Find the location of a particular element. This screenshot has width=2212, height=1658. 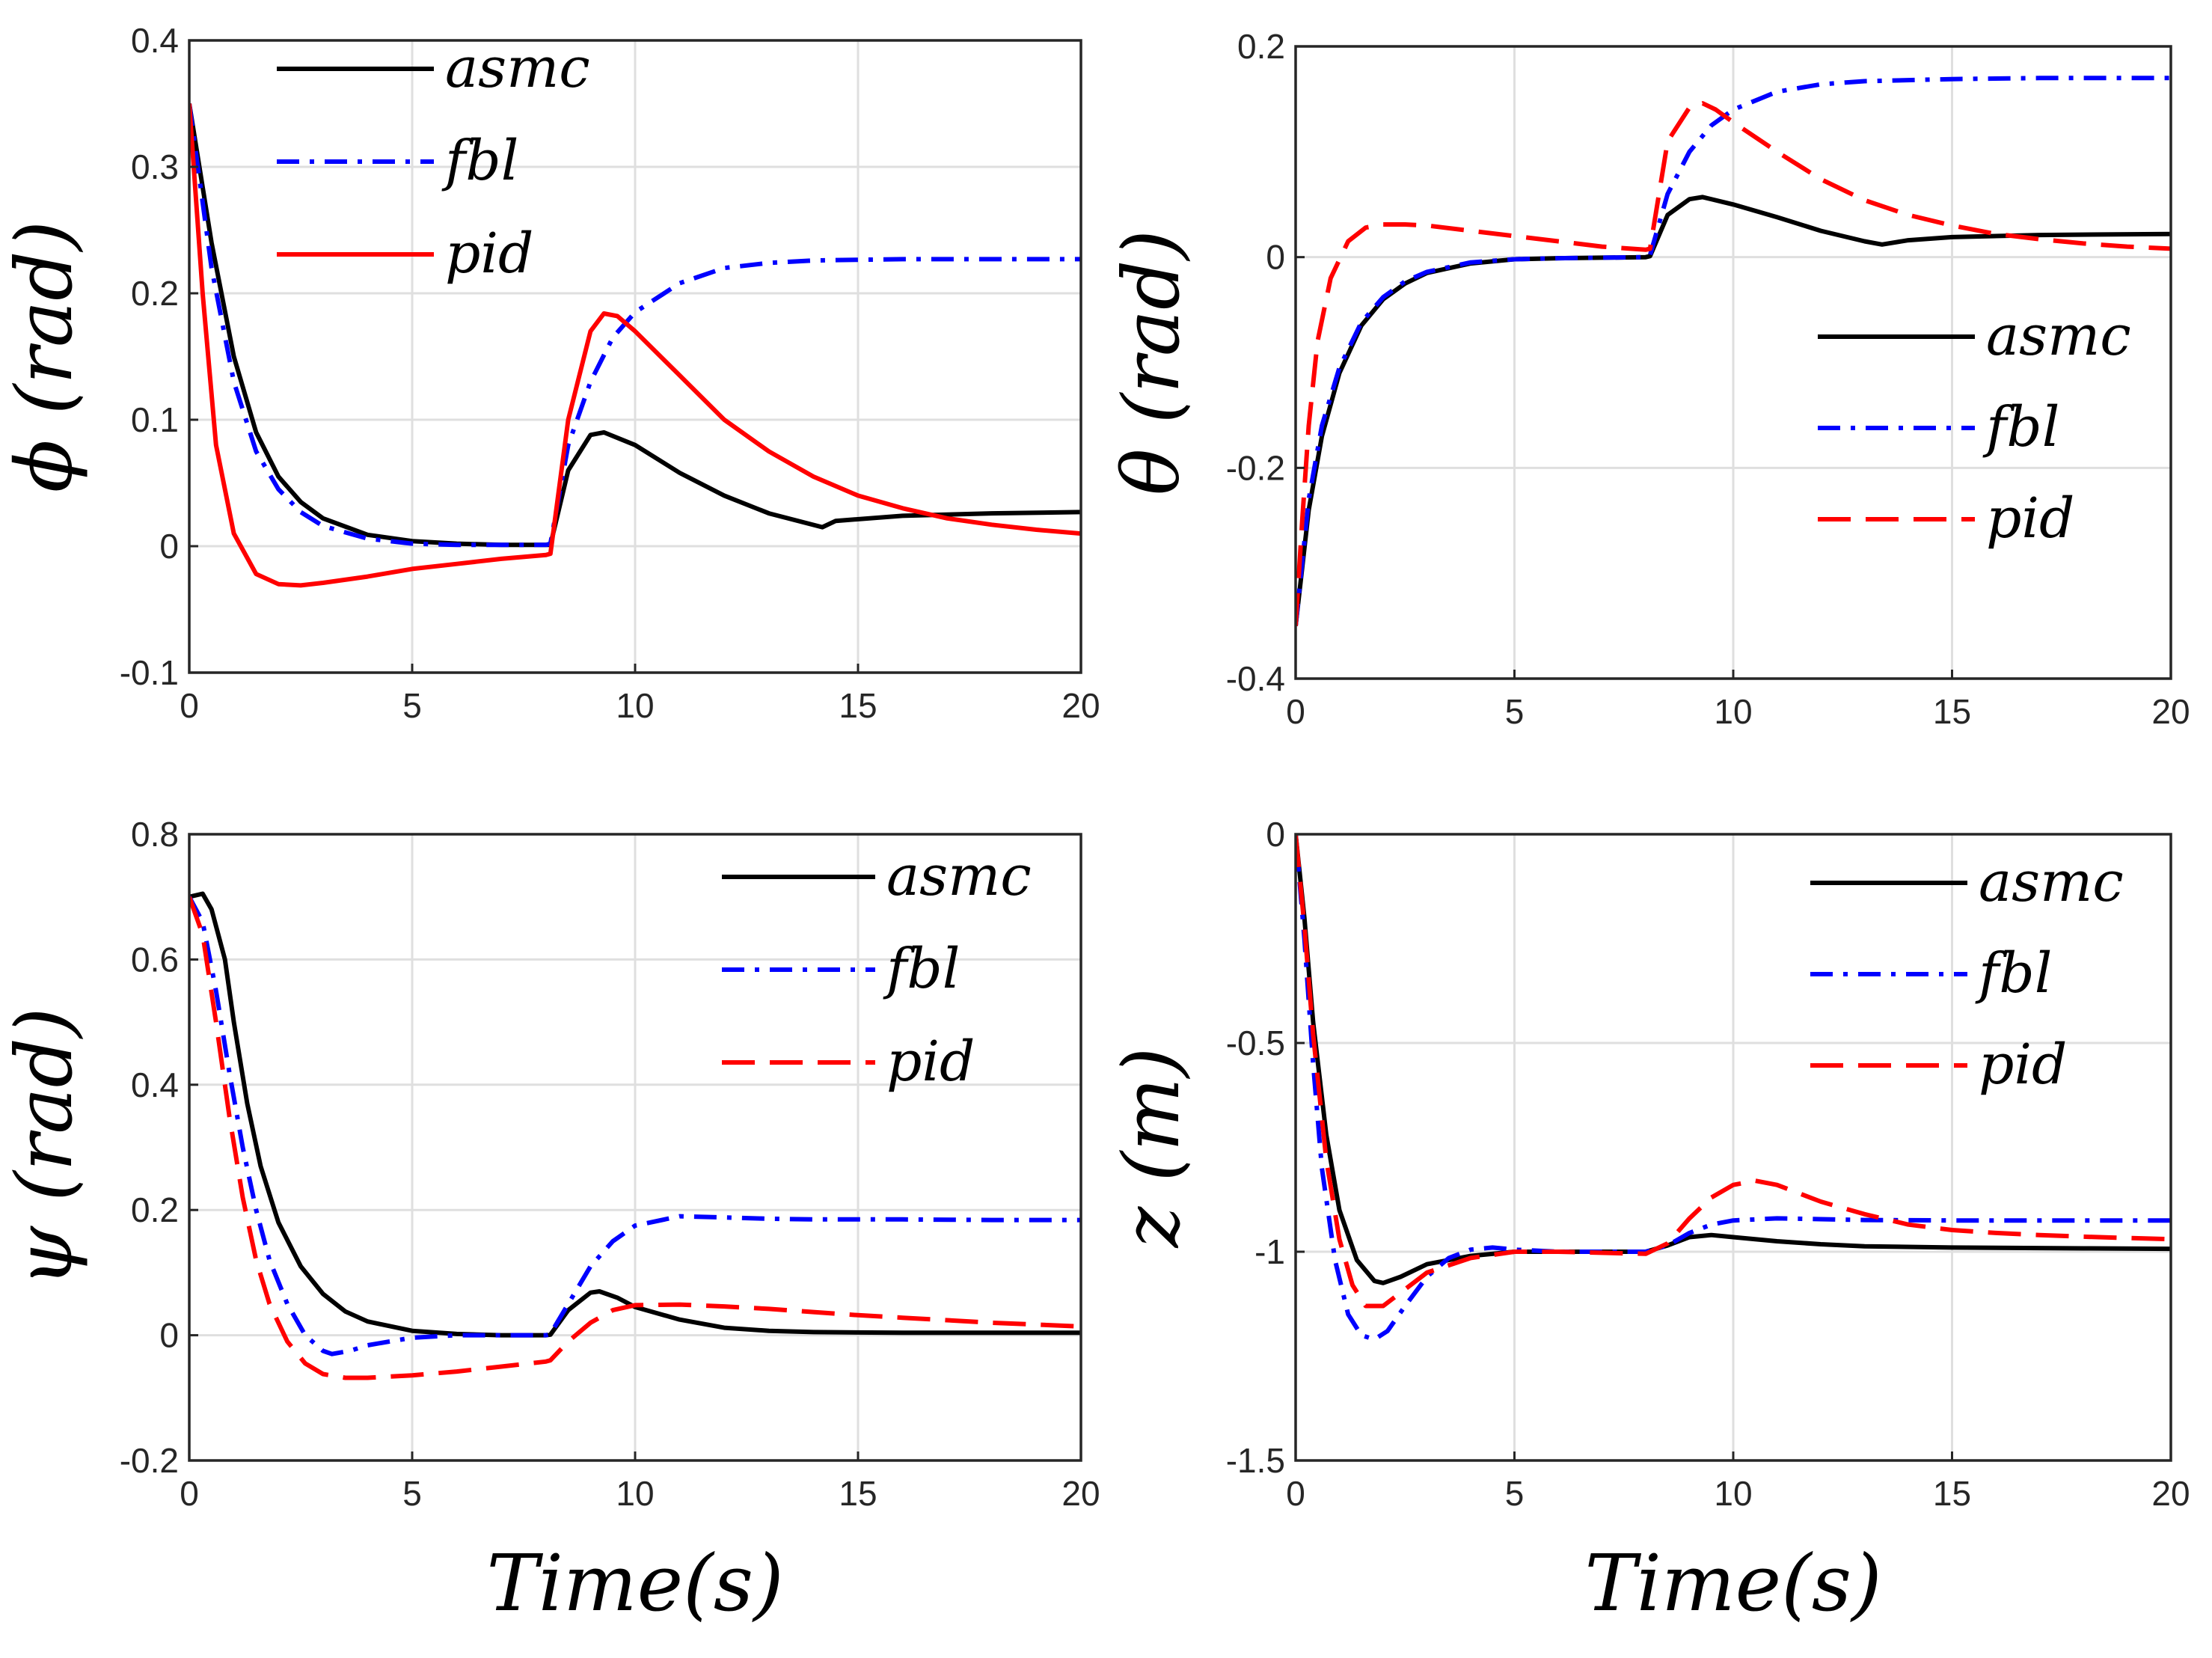

y-tick-label: -1 is located at coordinates (1269, 1251).